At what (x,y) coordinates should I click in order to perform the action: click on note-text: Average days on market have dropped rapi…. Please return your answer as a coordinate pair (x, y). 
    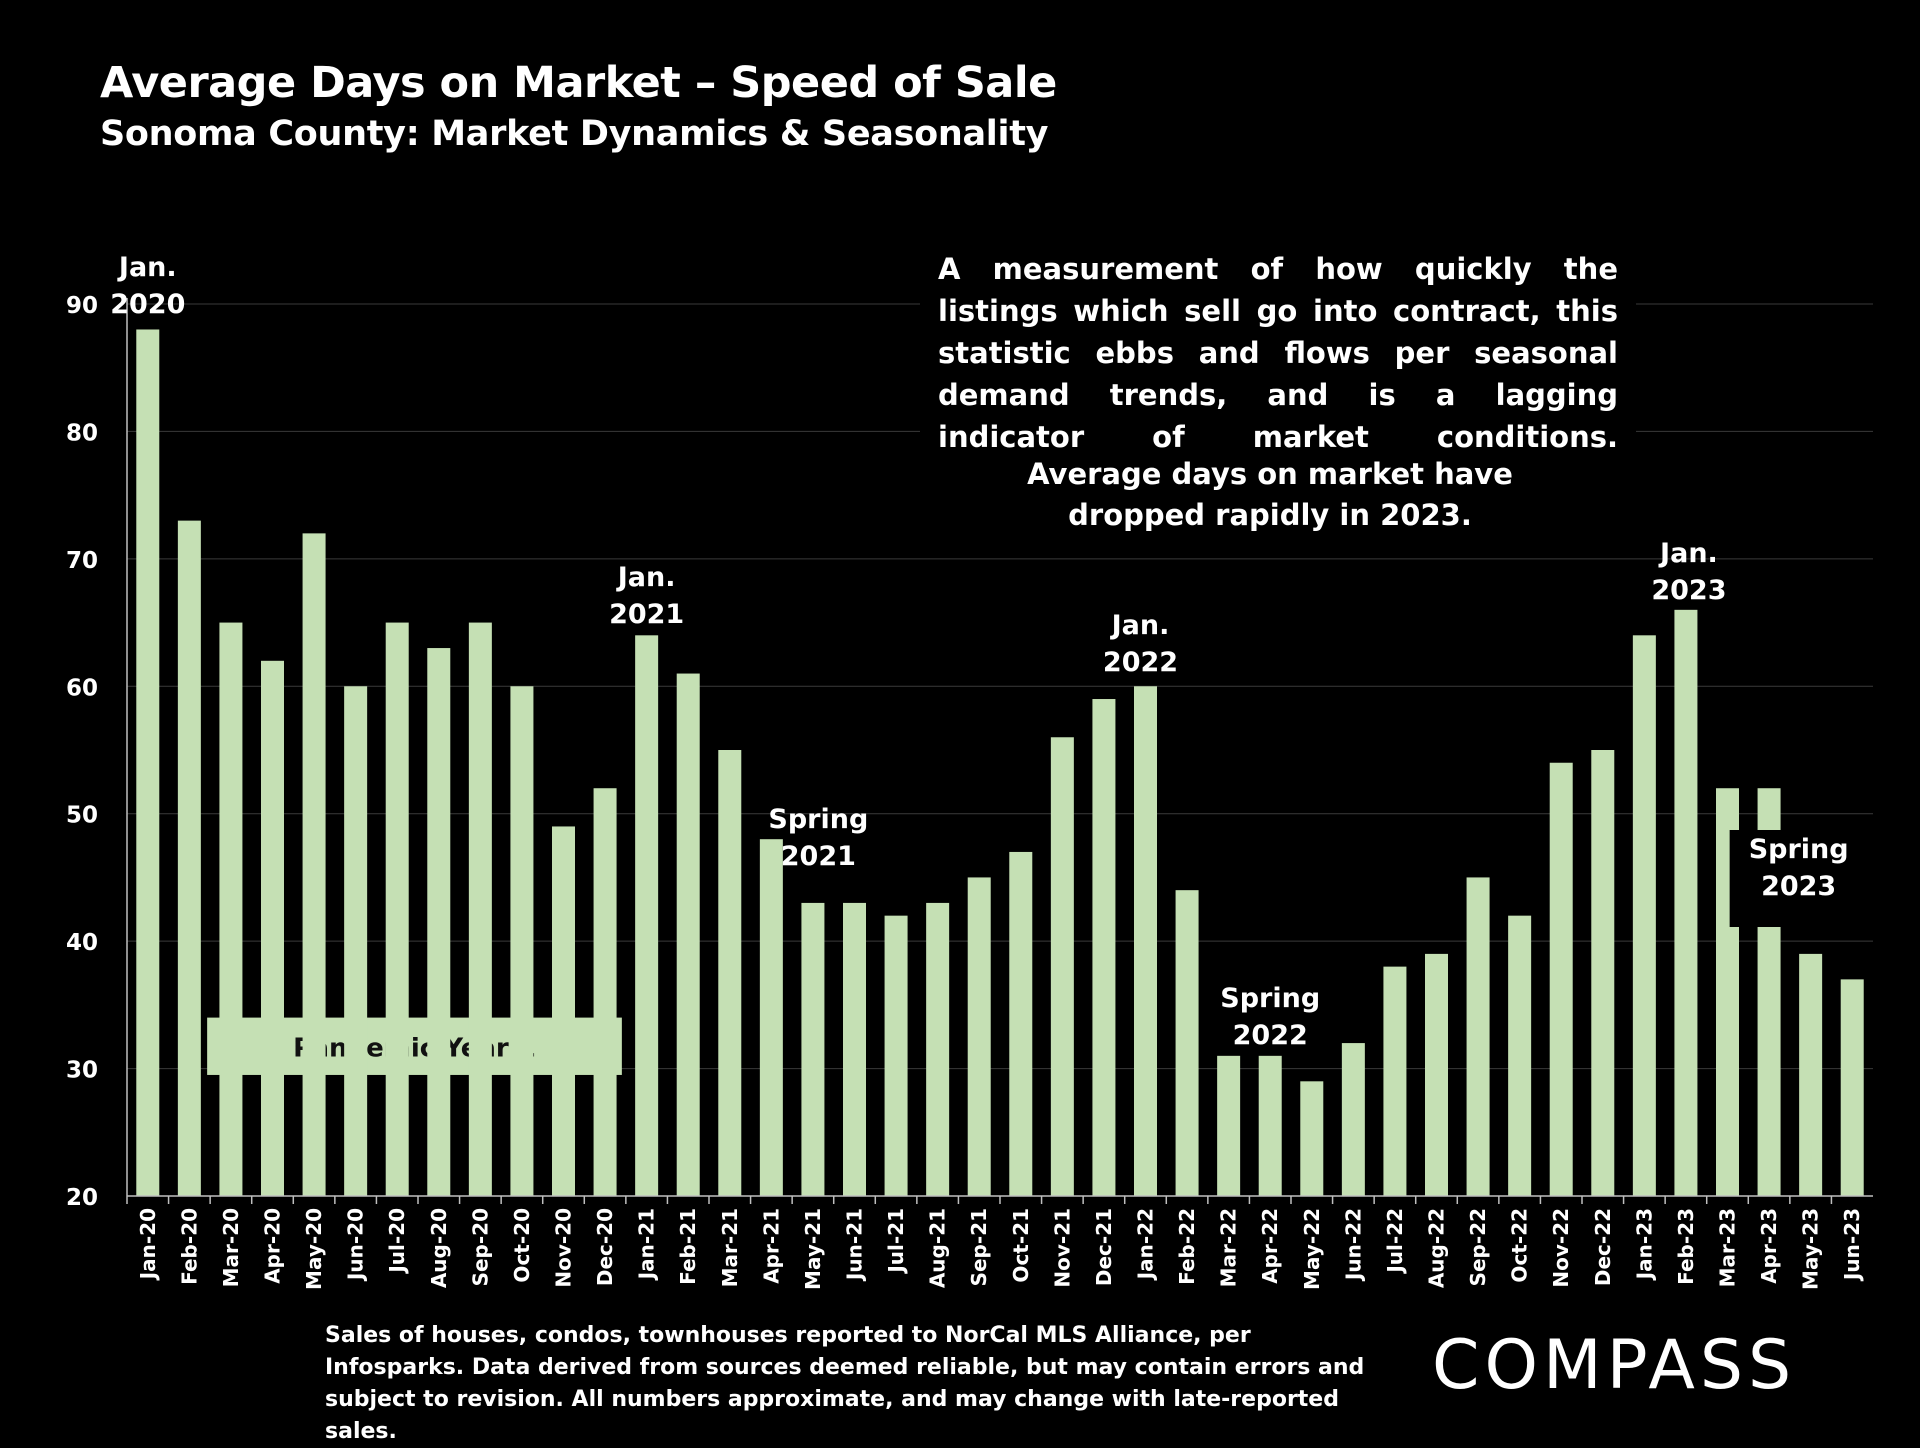
    Looking at the image, I should click on (1270, 495).